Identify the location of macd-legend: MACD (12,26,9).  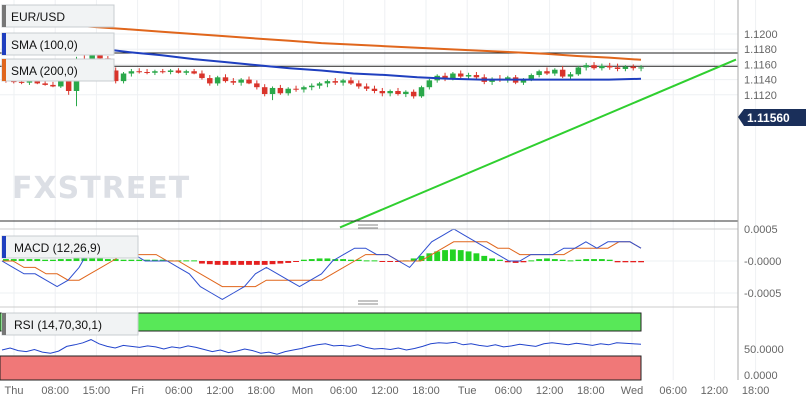
(70, 247).